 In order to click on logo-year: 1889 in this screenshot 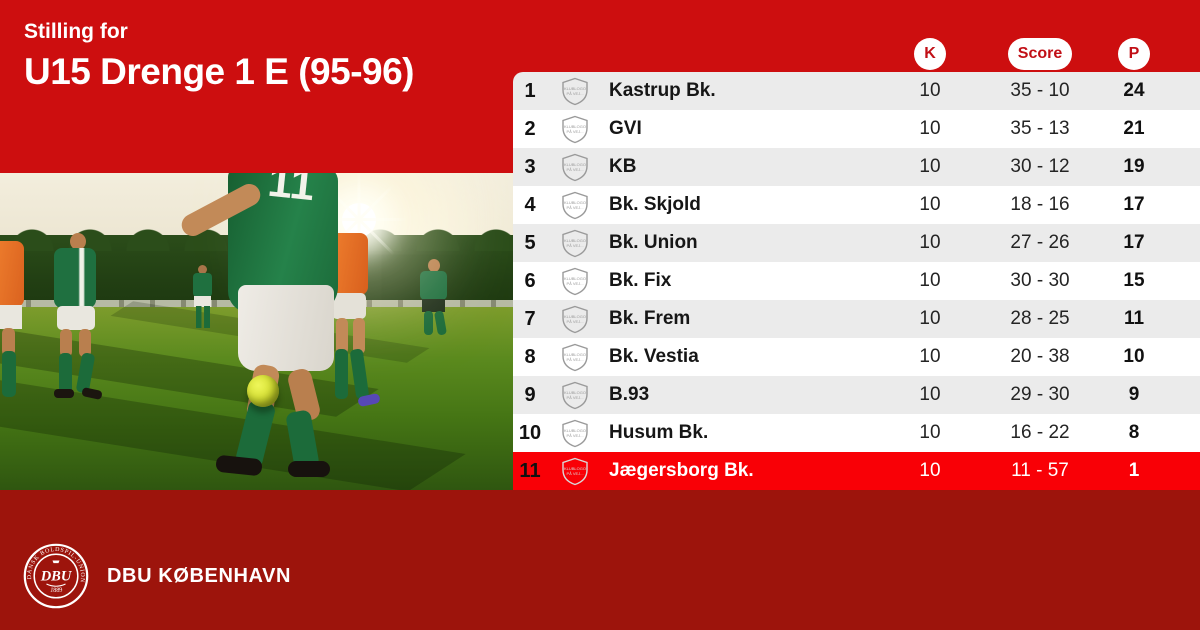, I will do `click(56, 590)`.